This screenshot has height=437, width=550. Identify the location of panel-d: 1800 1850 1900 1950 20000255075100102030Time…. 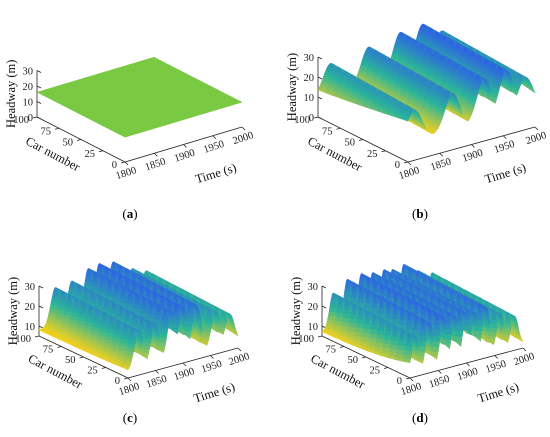
(412, 334).